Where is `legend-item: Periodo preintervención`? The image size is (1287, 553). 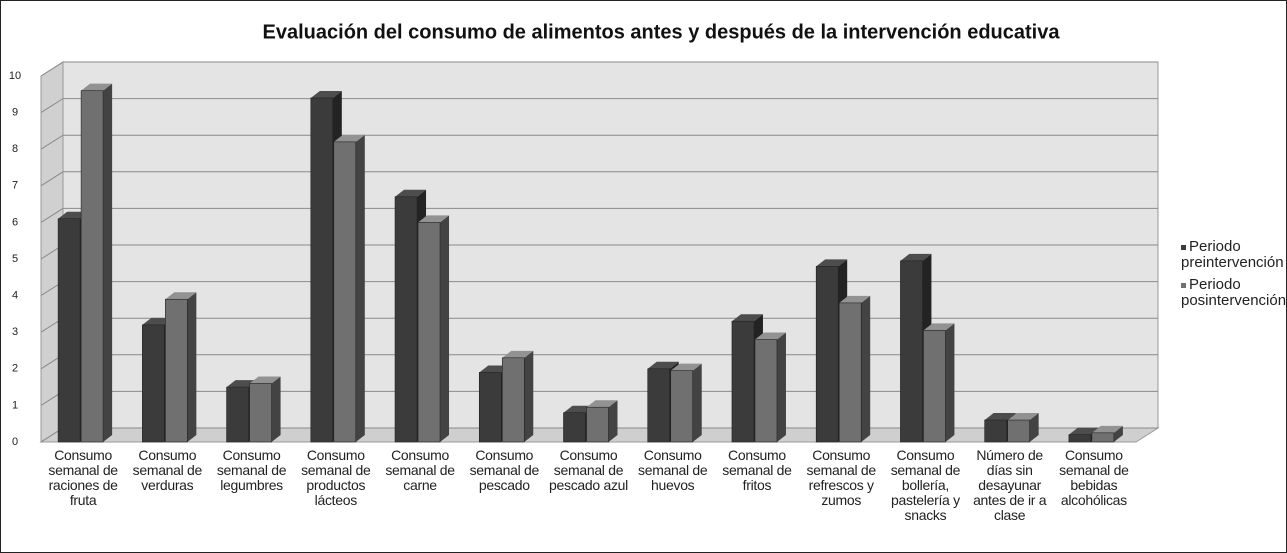 legend-item: Periodo preintervención is located at coordinates (1233, 254).